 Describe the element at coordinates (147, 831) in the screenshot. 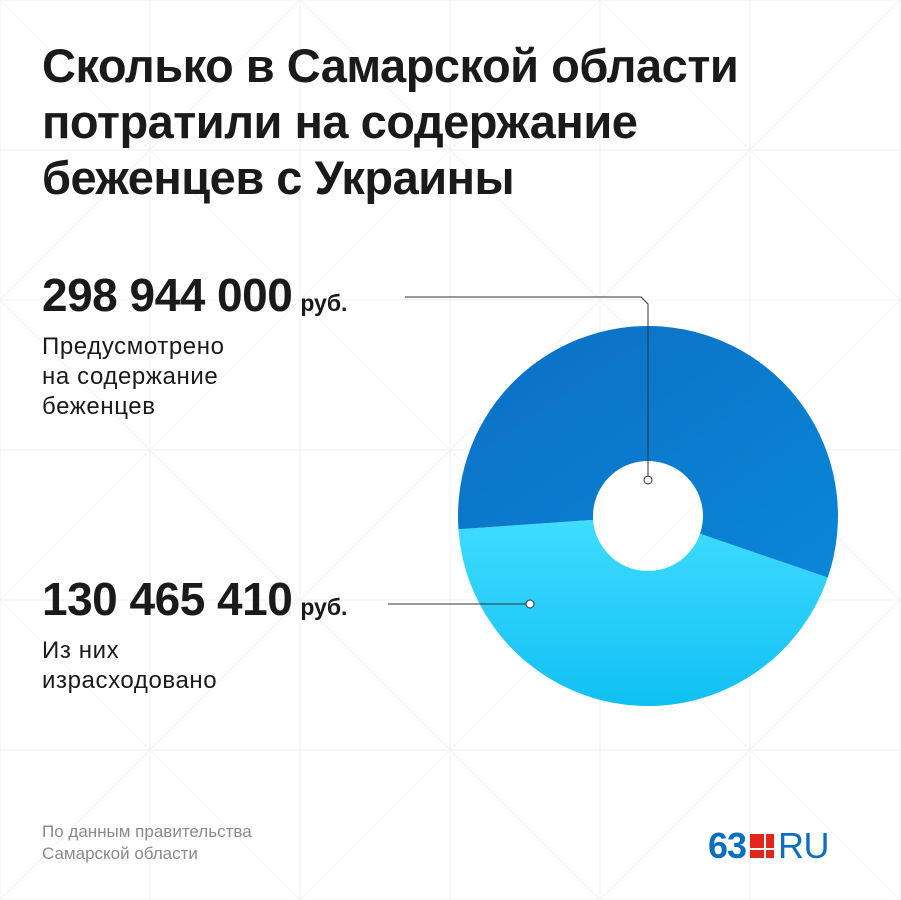

I see `source-line: По данным правительства` at that location.